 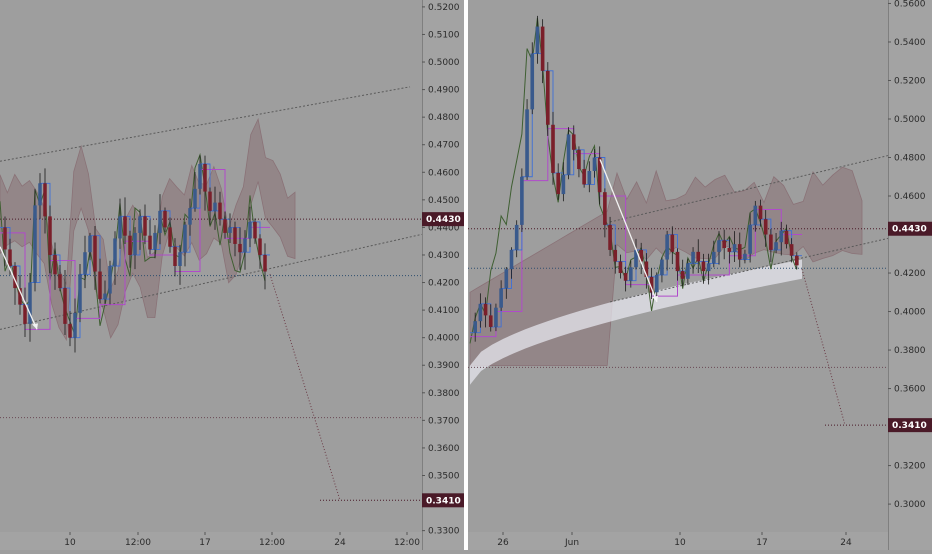 I want to click on y-tick-label: 0.4000, so click(x=910, y=313).